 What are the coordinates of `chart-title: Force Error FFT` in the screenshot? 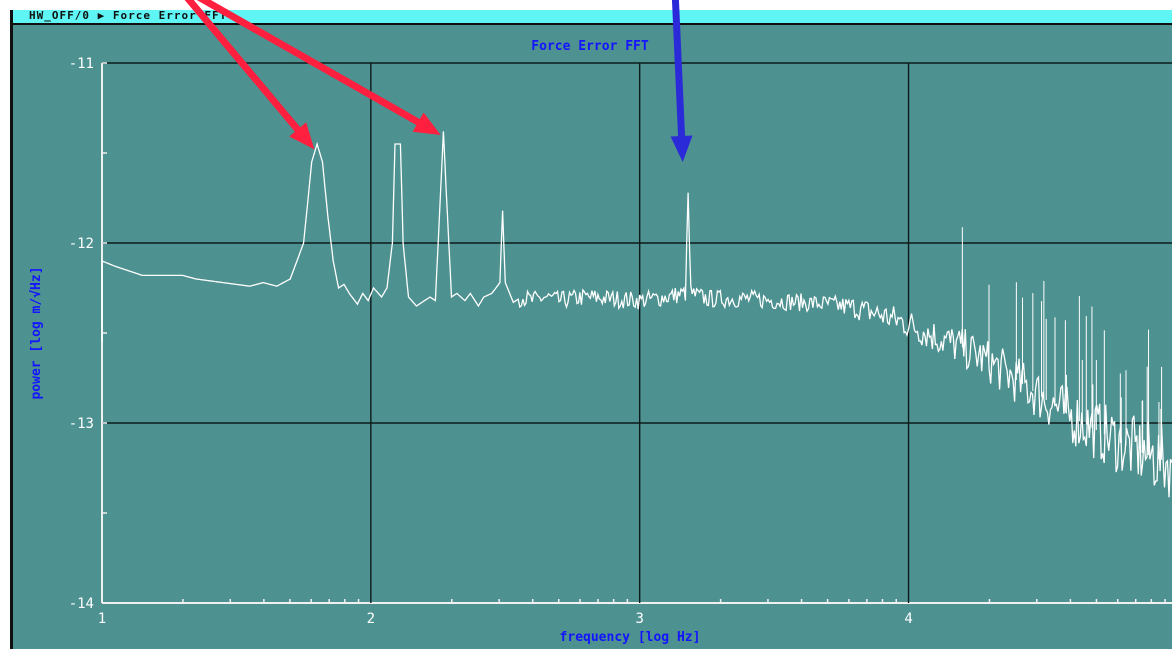 It's located at (590, 46).